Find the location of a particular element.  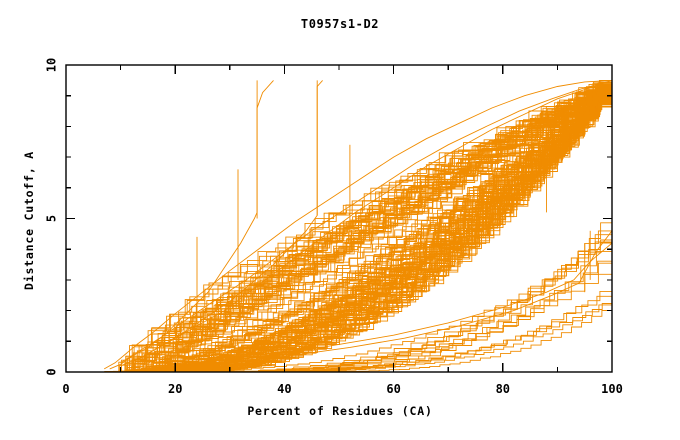

x-tick-label: 40 is located at coordinates (284, 389).